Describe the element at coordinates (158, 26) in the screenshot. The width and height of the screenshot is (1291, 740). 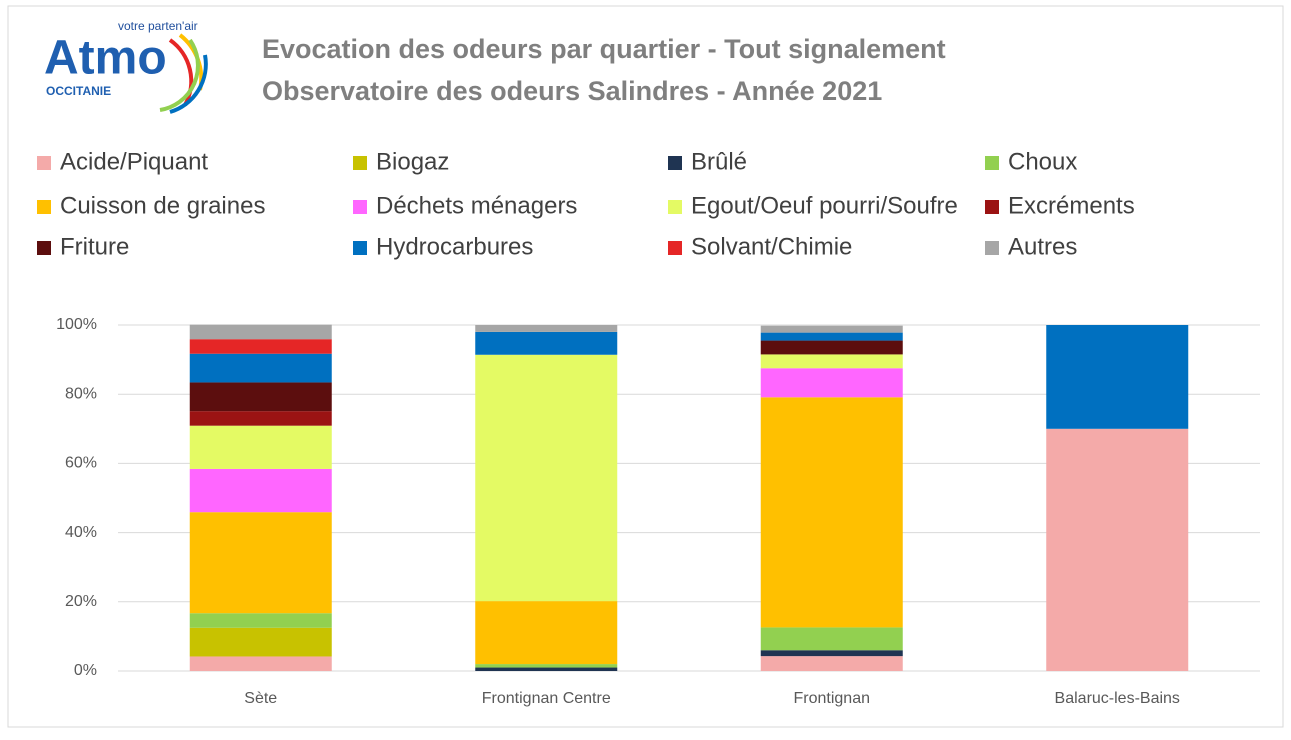
I see `logo-tagline: votre parten'air` at that location.